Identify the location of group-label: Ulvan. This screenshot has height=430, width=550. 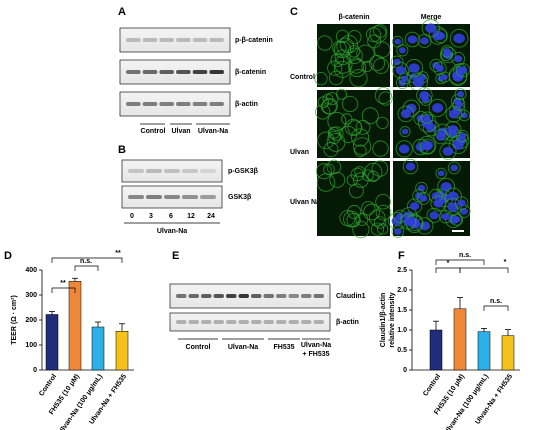
(180, 131).